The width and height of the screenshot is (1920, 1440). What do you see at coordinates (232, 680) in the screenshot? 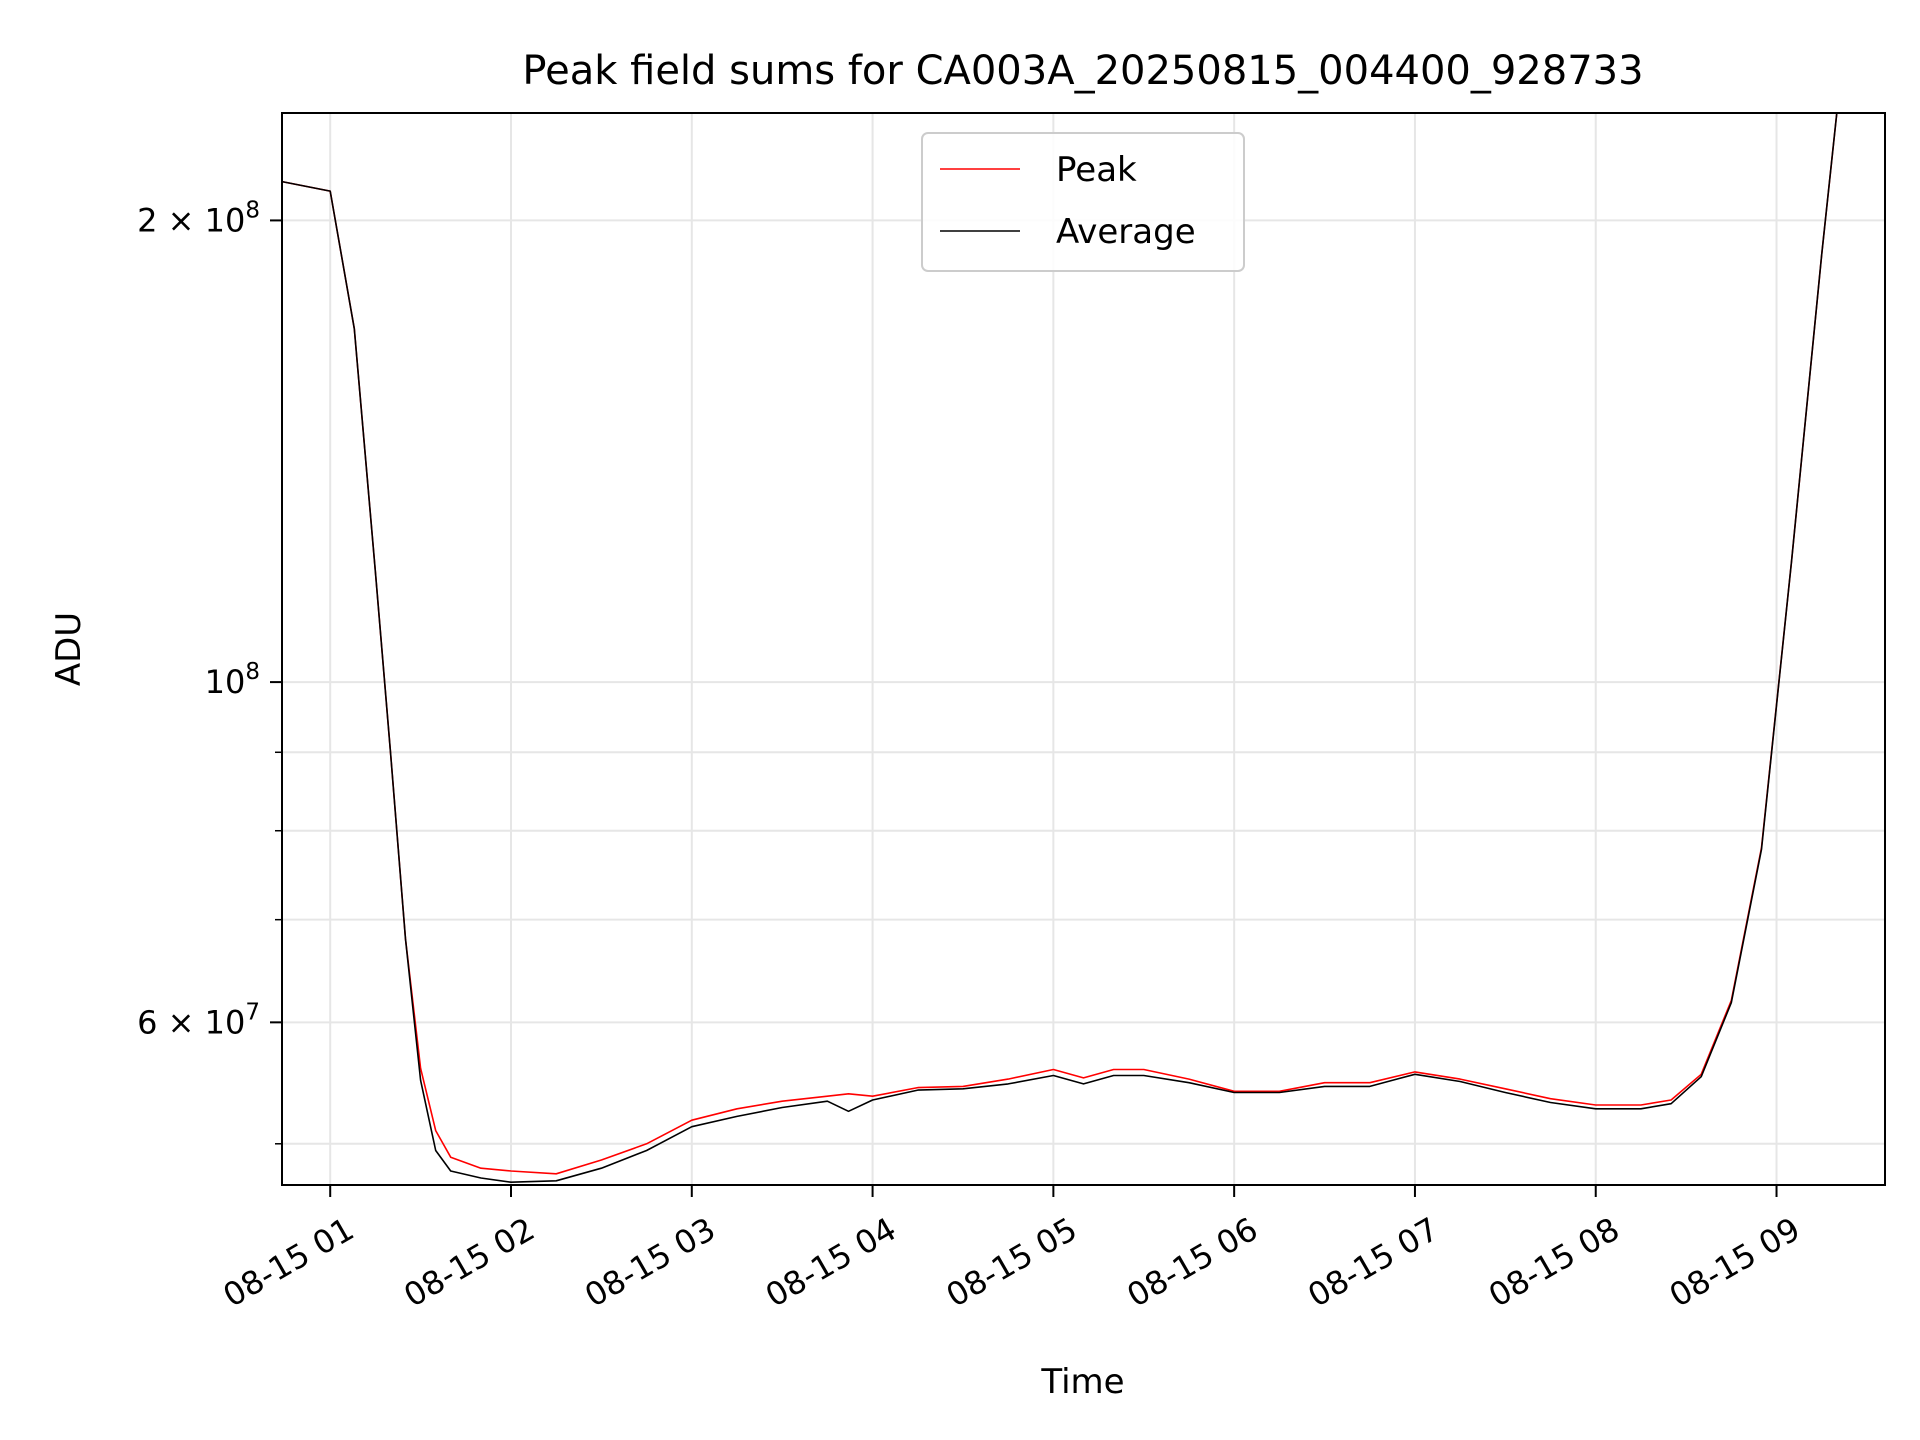
I see `y-tick-label: 108` at bounding box center [232, 680].